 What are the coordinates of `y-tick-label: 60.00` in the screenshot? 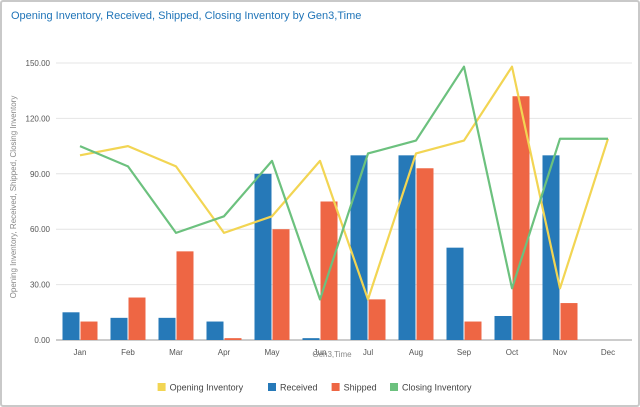 It's located at (40, 229).